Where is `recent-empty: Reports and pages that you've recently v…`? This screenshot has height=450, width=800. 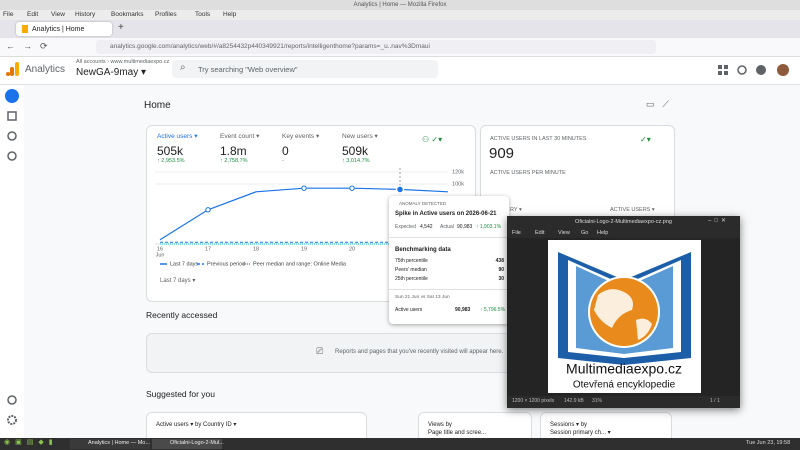
recent-empty: Reports and pages that you've recently v… is located at coordinates (419, 352).